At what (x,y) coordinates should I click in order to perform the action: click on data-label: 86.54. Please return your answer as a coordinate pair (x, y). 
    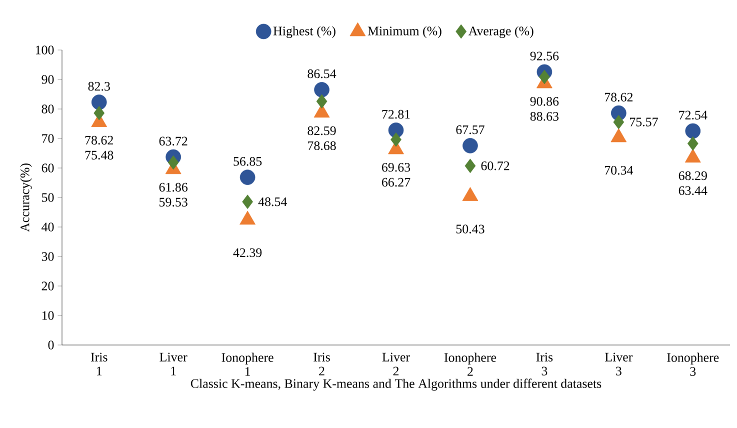
    Looking at the image, I should click on (322, 73).